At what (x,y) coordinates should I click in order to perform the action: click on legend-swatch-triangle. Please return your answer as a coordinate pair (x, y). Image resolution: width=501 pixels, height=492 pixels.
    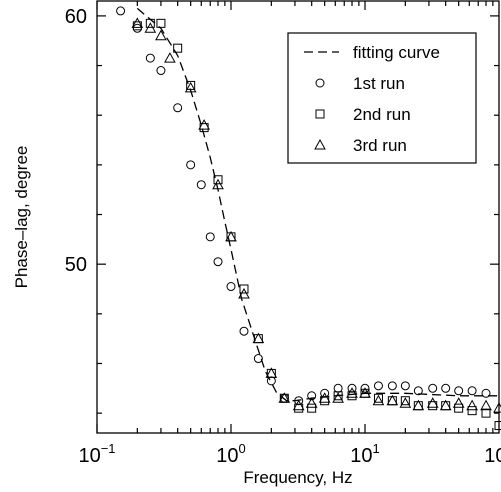
    Looking at the image, I should click on (320, 144).